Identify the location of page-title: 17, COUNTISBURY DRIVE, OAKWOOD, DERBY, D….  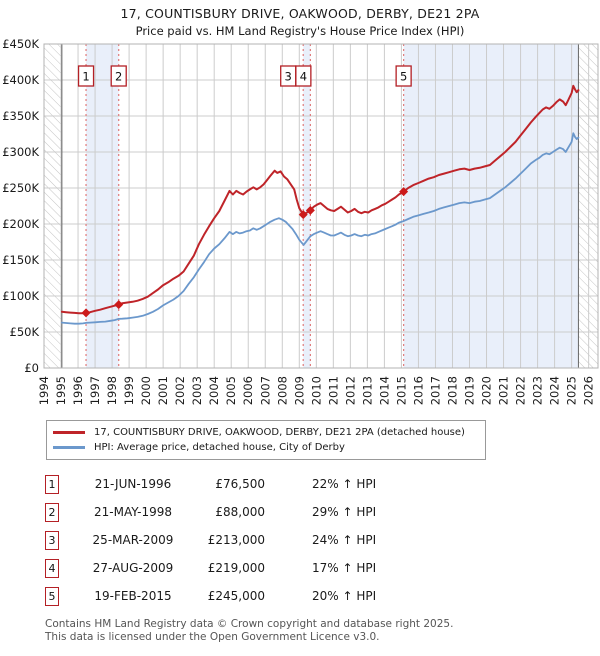
(300, 13).